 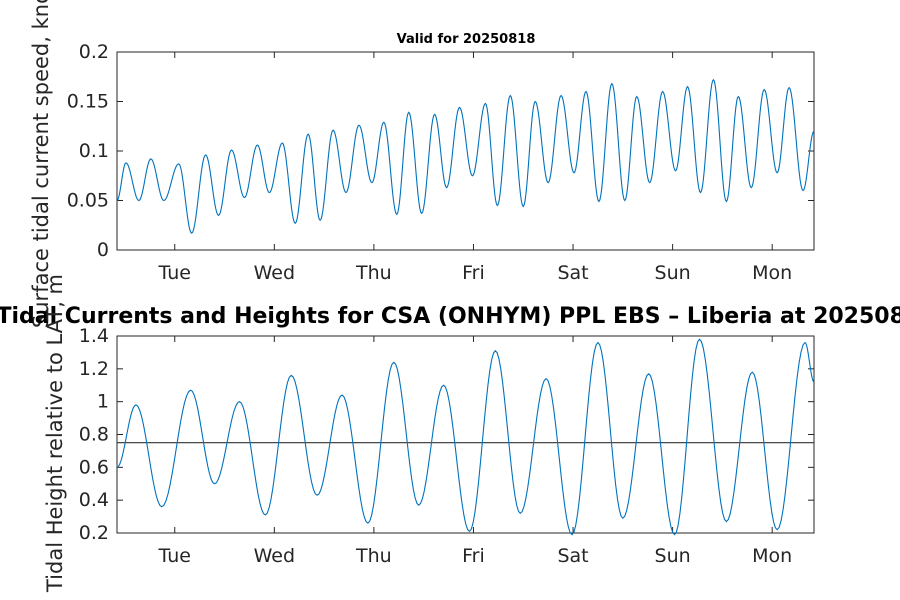 What do you see at coordinates (103, 402) in the screenshot?
I see `height-ytick-label: 1` at bounding box center [103, 402].